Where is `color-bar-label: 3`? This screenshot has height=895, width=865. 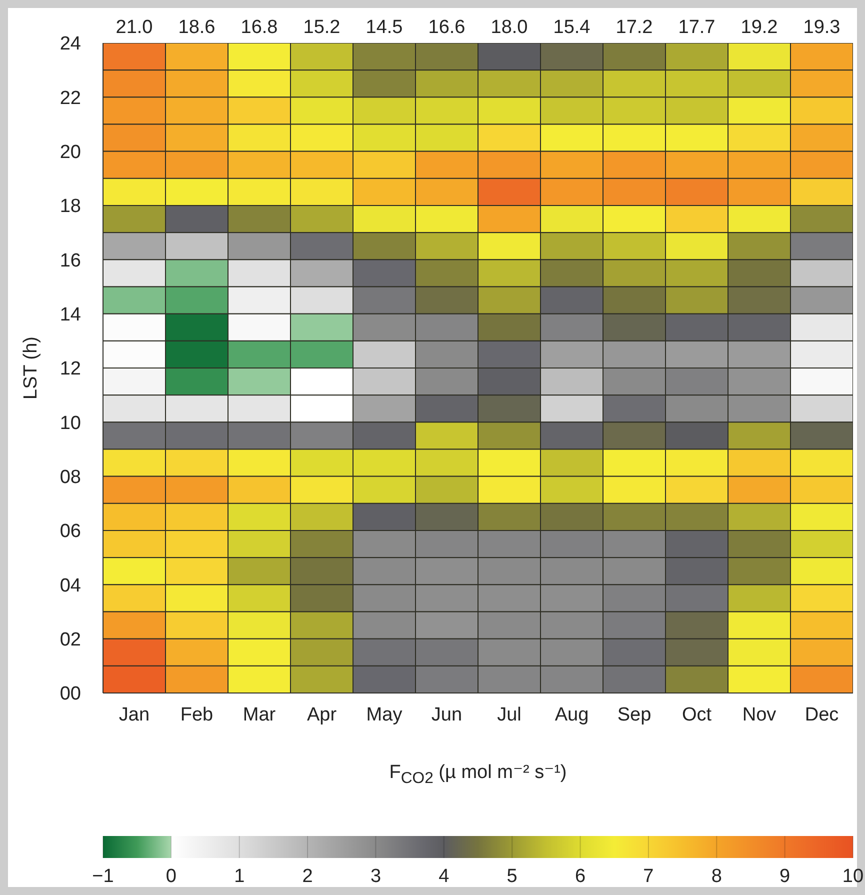
color-bar-label: 3 is located at coordinates (376, 876).